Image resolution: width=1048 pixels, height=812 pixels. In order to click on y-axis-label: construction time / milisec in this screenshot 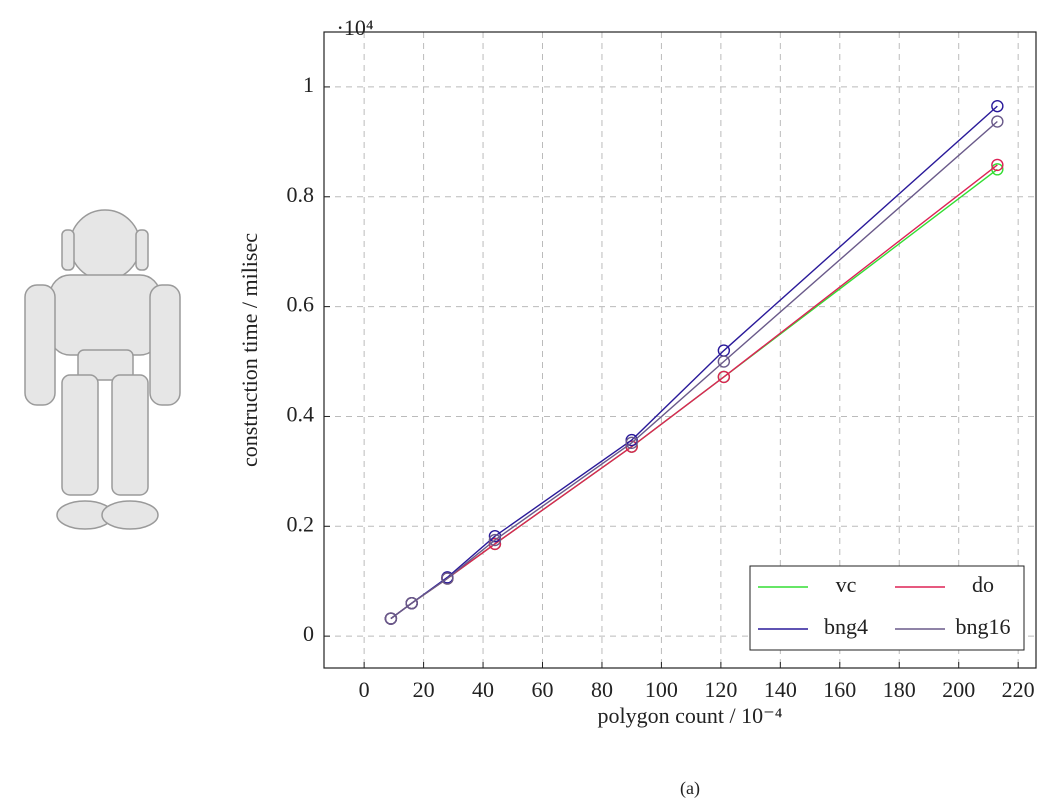, I will do `click(249, 350)`.